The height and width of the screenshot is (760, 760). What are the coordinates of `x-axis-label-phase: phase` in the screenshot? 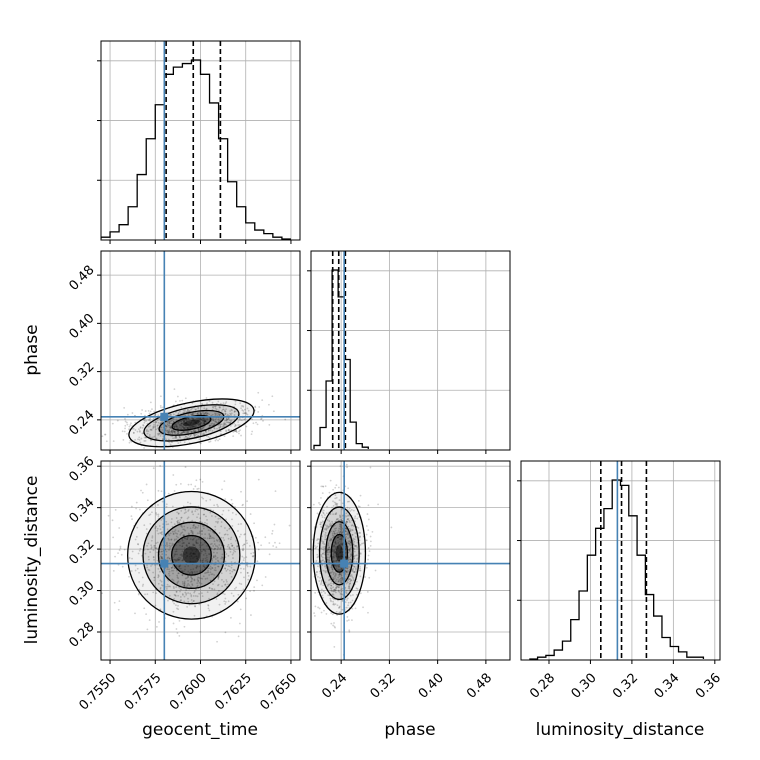 It's located at (409, 730).